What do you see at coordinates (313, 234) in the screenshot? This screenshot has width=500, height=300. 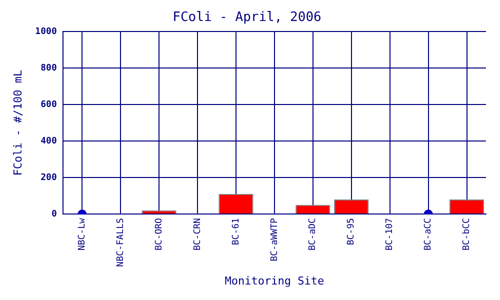 I see `x-tick-label: BC-aDC` at bounding box center [313, 234].